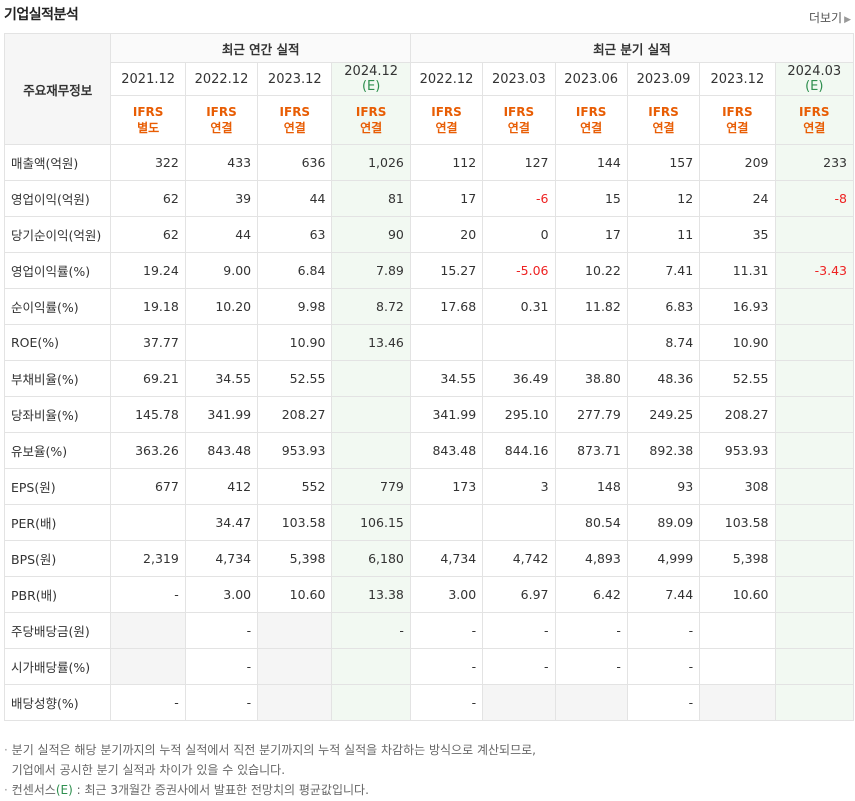 Image resolution: width=855 pixels, height=801 pixels. What do you see at coordinates (737, 198) in the screenshot?
I see `table-cell: 24` at bounding box center [737, 198].